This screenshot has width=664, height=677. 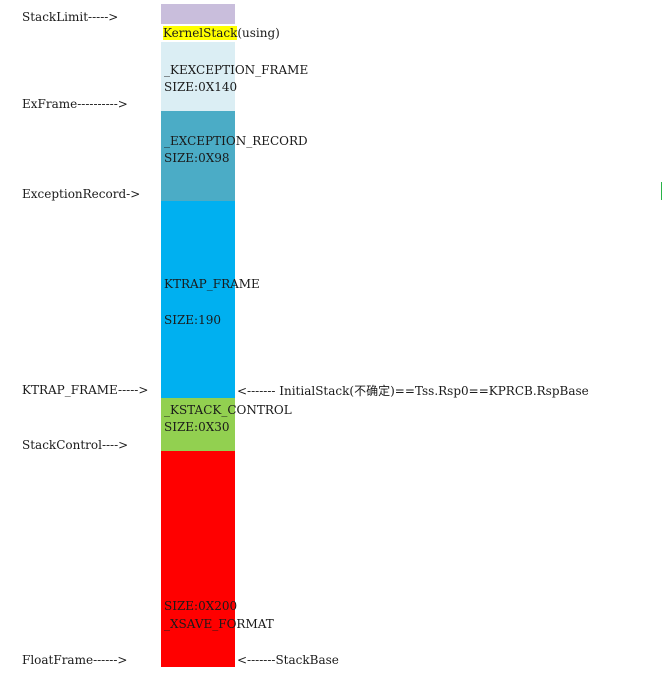 I want to click on ktrap-frame-size: SIZE:190, so click(x=193, y=320).